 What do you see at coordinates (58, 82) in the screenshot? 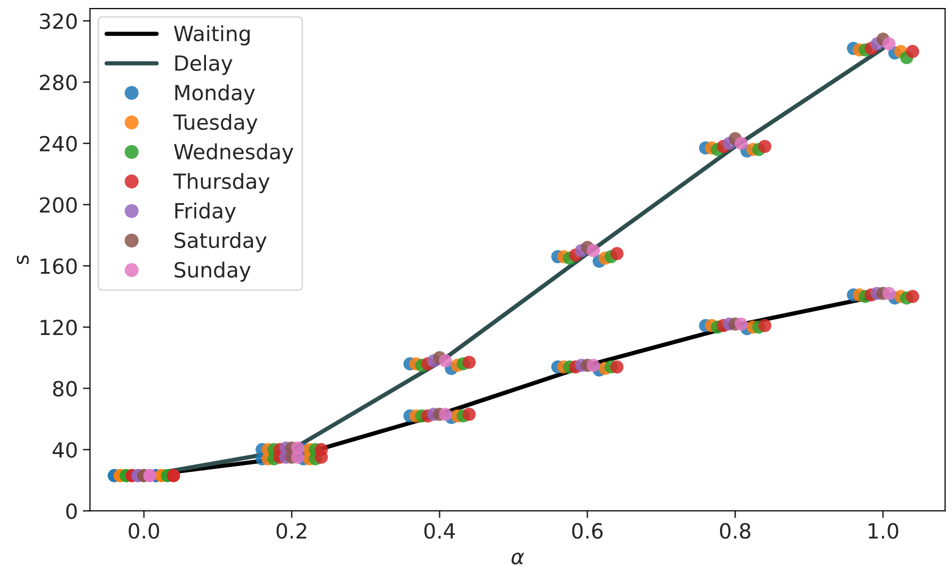
I see `y-tick-label: 280` at bounding box center [58, 82].